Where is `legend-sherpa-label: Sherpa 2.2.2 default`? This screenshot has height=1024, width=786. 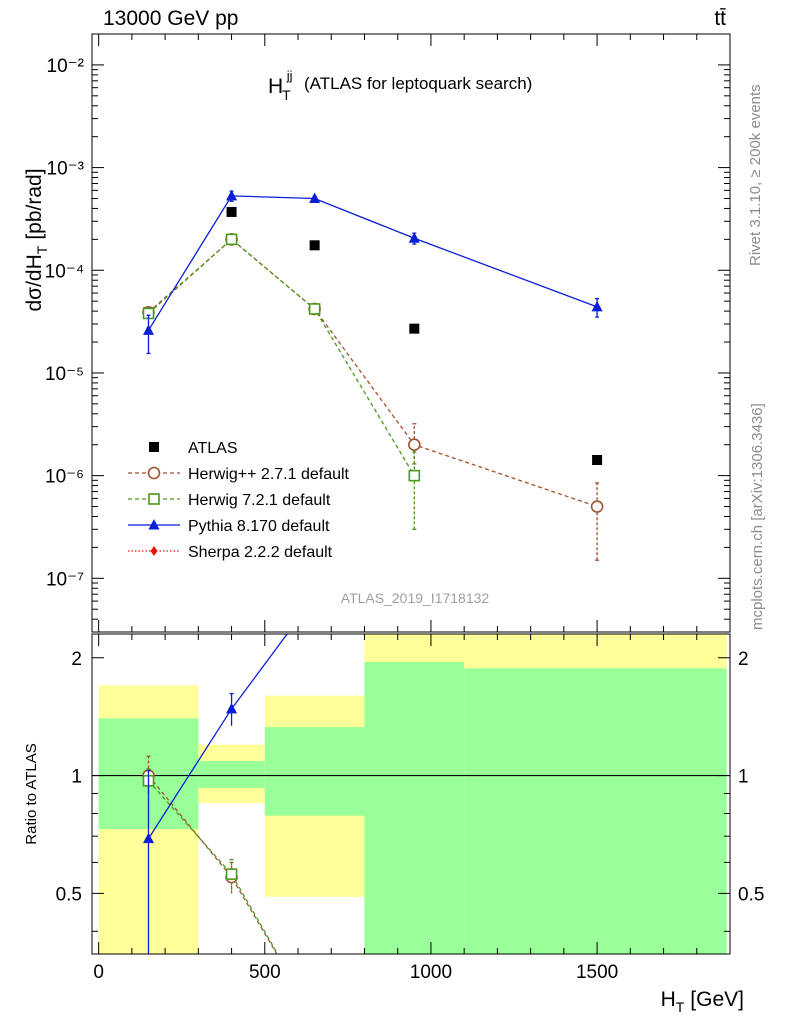
legend-sherpa-label: Sherpa 2.2.2 default is located at coordinates (260, 552).